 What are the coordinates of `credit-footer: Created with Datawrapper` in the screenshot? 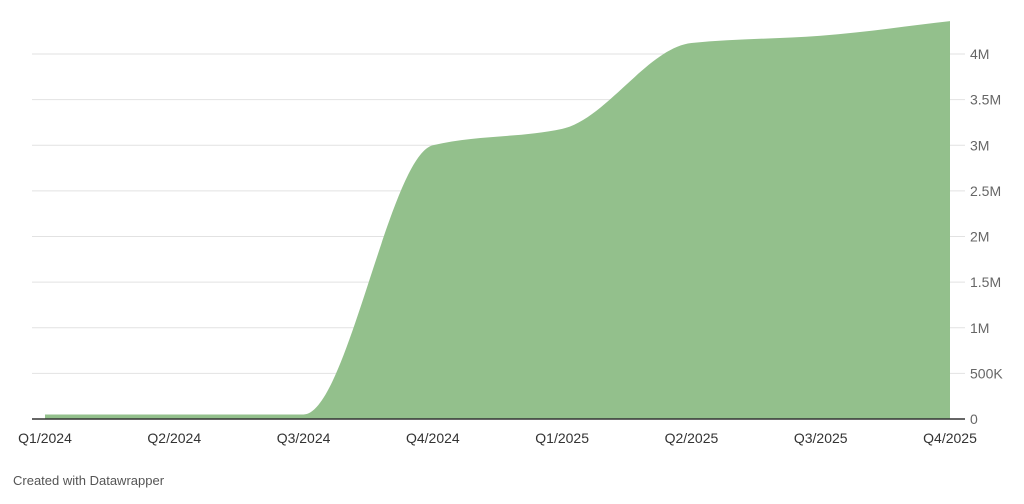 It's located at (89, 480).